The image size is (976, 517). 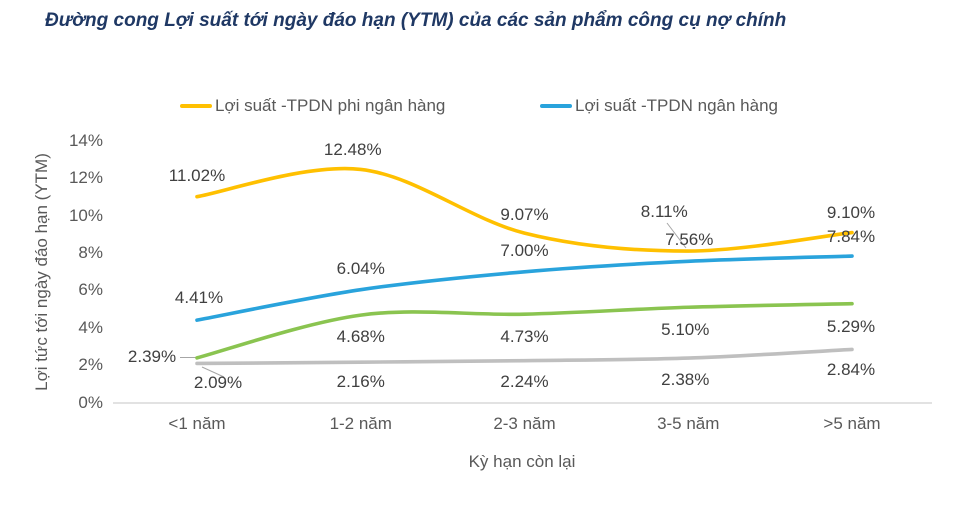 I want to click on y-tick-label-0: 0%, so click(x=90, y=402).